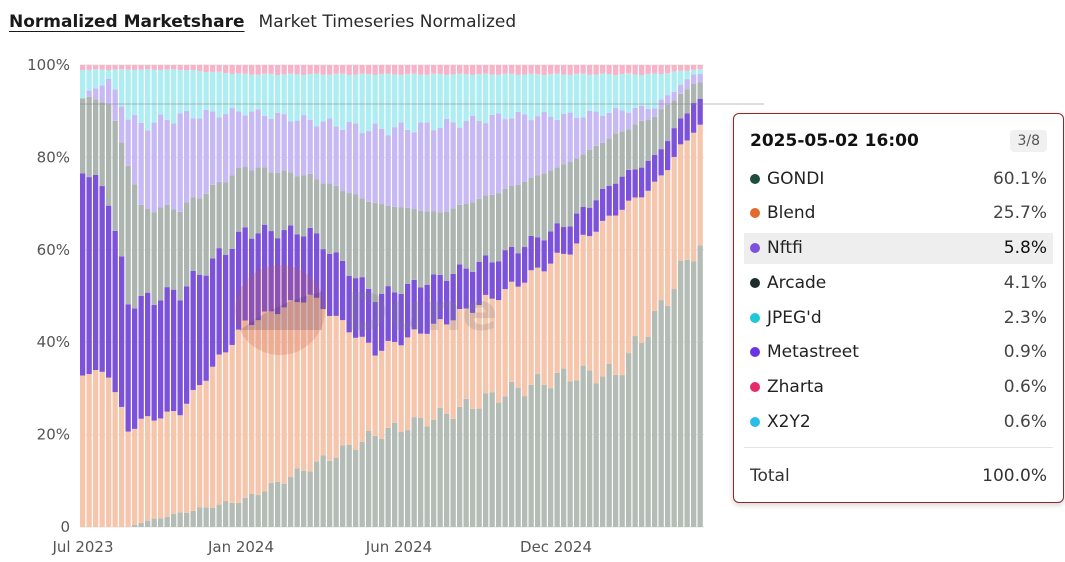 The width and height of the screenshot is (1065, 562). What do you see at coordinates (1025, 422) in the screenshot?
I see `tooltip-series-value: 0.6%` at bounding box center [1025, 422].